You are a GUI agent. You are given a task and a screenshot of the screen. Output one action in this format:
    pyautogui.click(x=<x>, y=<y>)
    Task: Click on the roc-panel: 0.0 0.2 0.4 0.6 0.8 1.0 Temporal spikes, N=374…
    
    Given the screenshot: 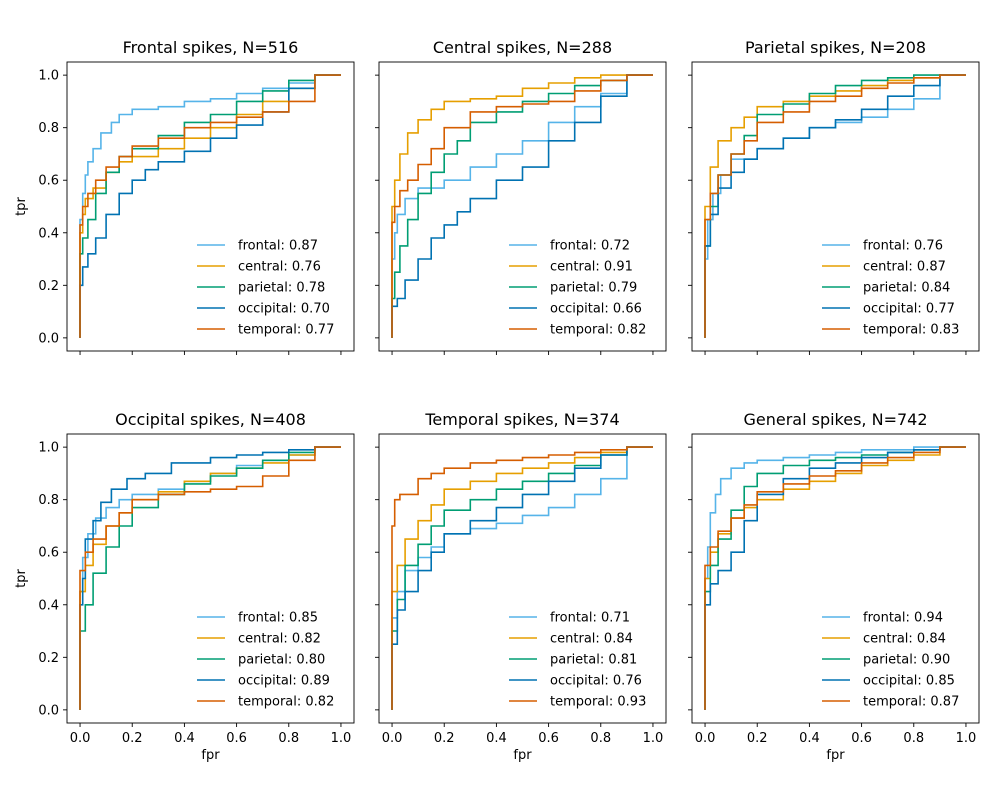 What is the action you would take?
    pyautogui.click(x=521, y=586)
    